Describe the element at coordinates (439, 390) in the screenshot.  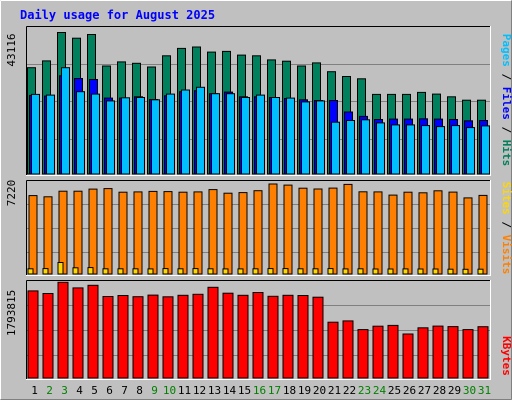
I see `x-tick-label: 28` at that location.